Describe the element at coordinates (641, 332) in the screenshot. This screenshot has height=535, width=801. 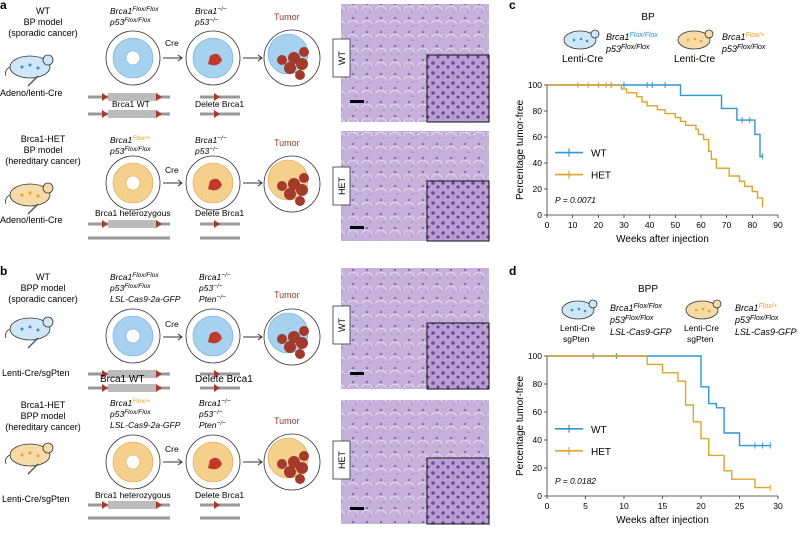
I see `d-mouse1-geno3: LSL-Cas9-GFP` at that location.